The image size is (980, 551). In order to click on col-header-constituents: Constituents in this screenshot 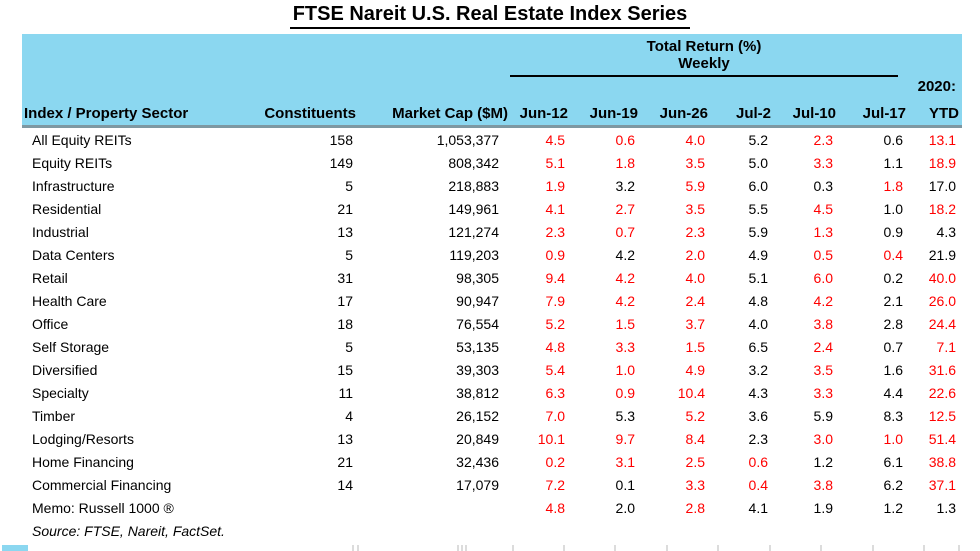, I will do `click(303, 114)`.